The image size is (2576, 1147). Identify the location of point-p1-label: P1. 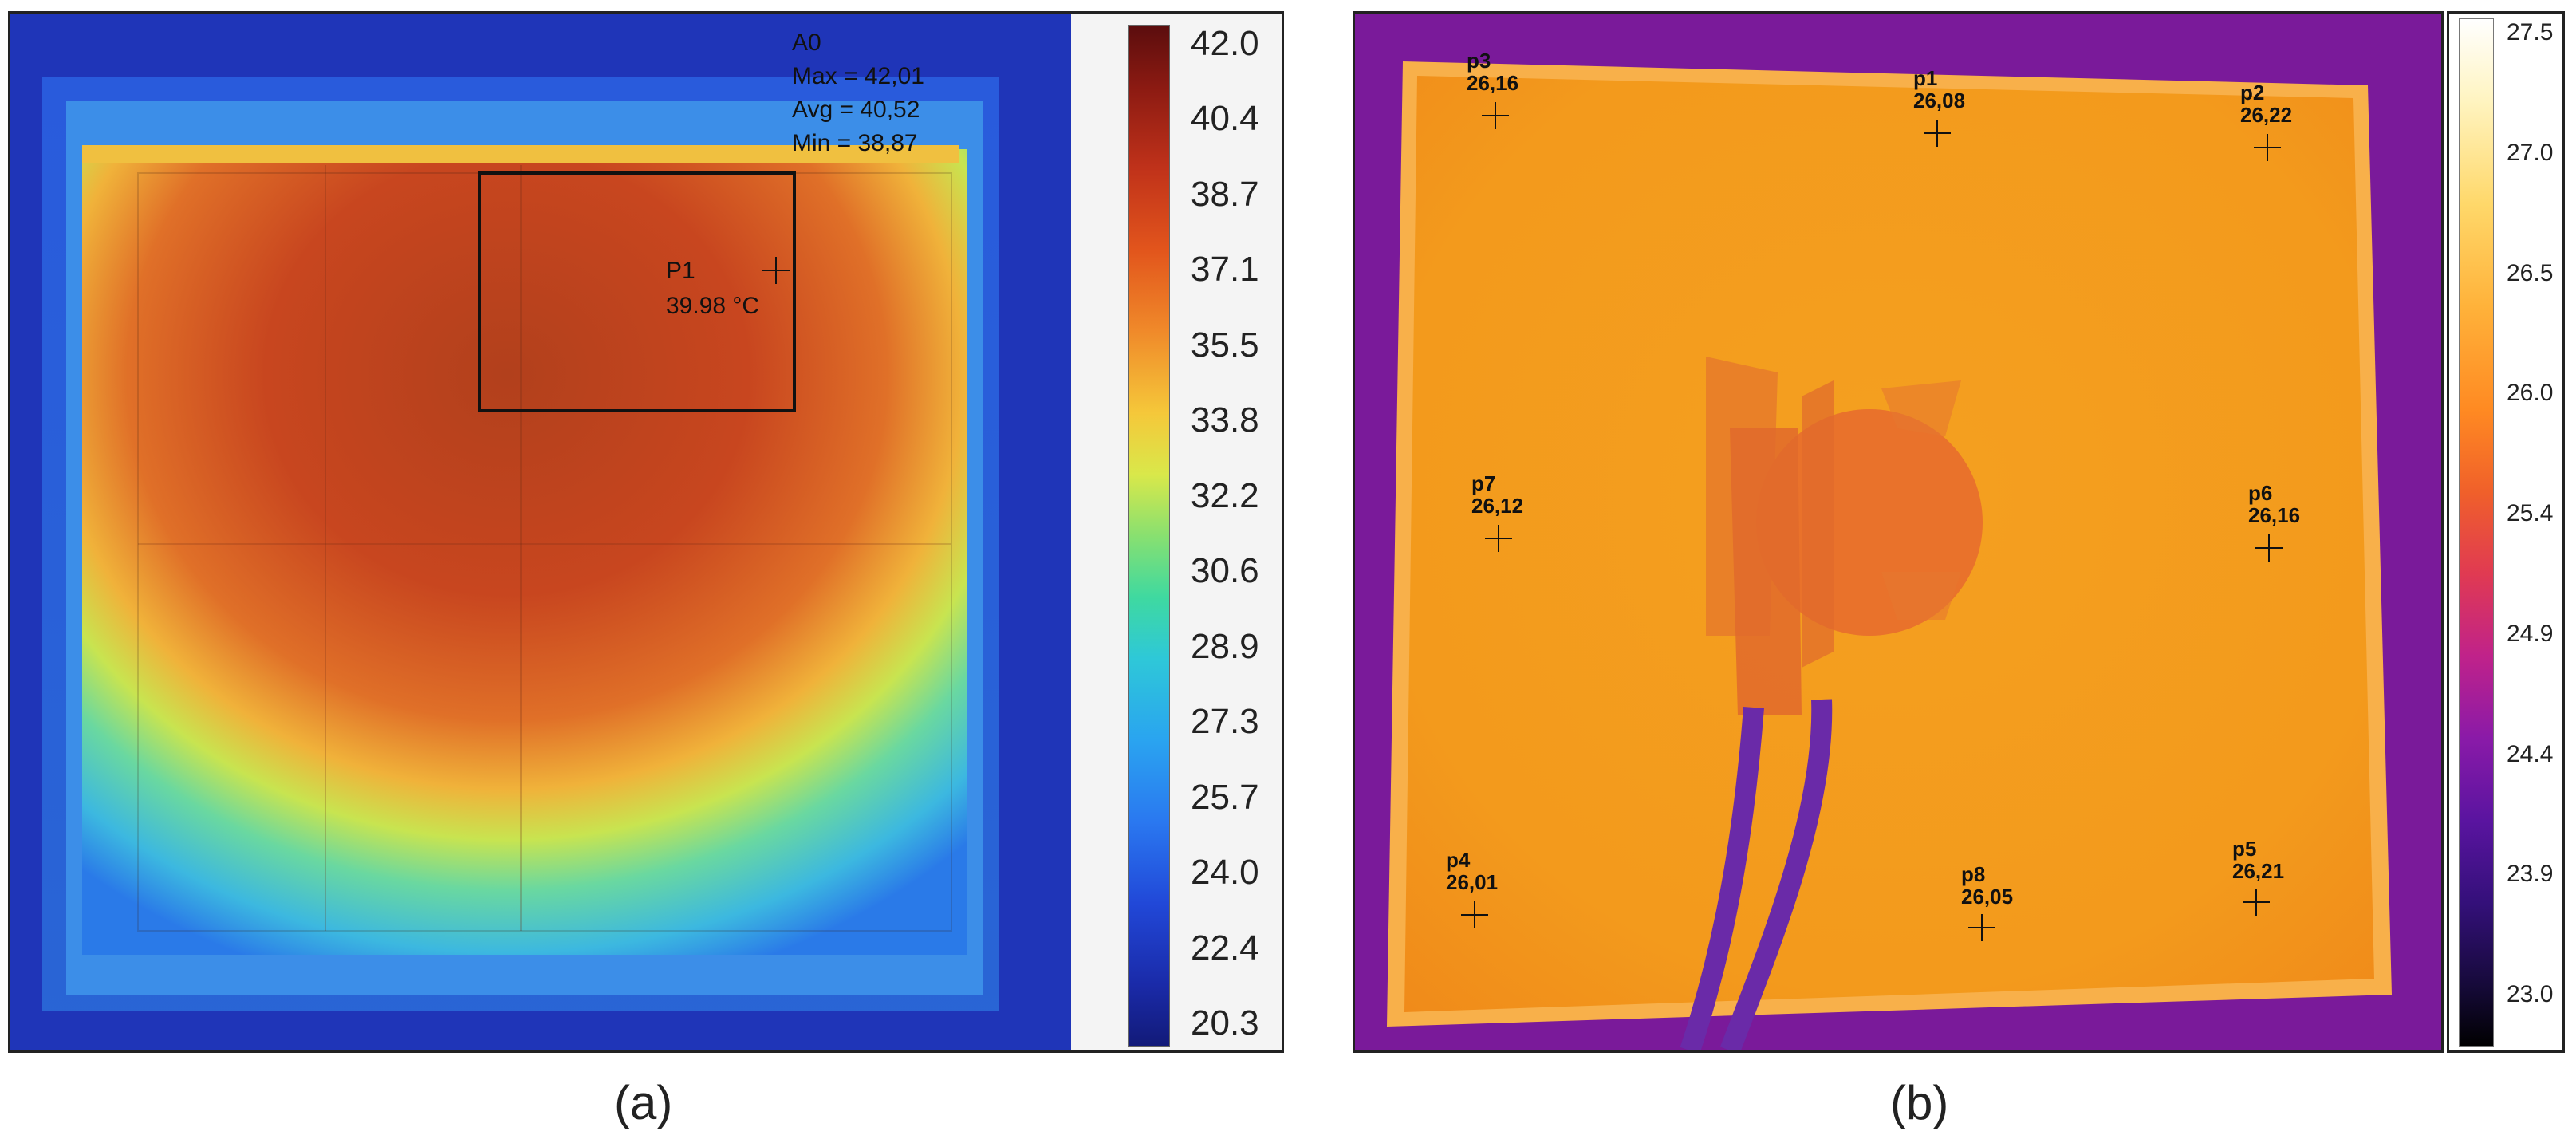
(680, 271).